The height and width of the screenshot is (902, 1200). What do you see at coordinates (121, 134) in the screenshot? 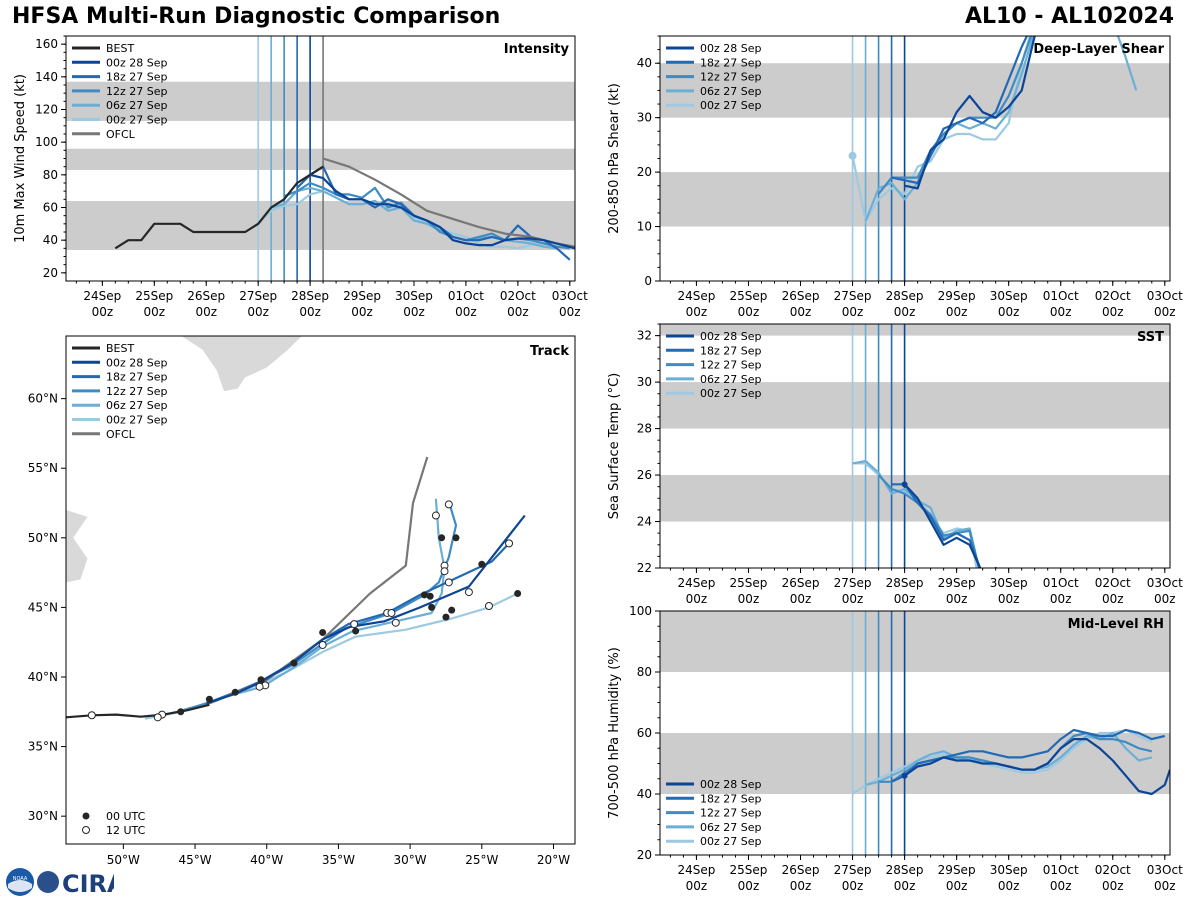
I see `legend-label-ofcl: OFCL` at bounding box center [121, 134].